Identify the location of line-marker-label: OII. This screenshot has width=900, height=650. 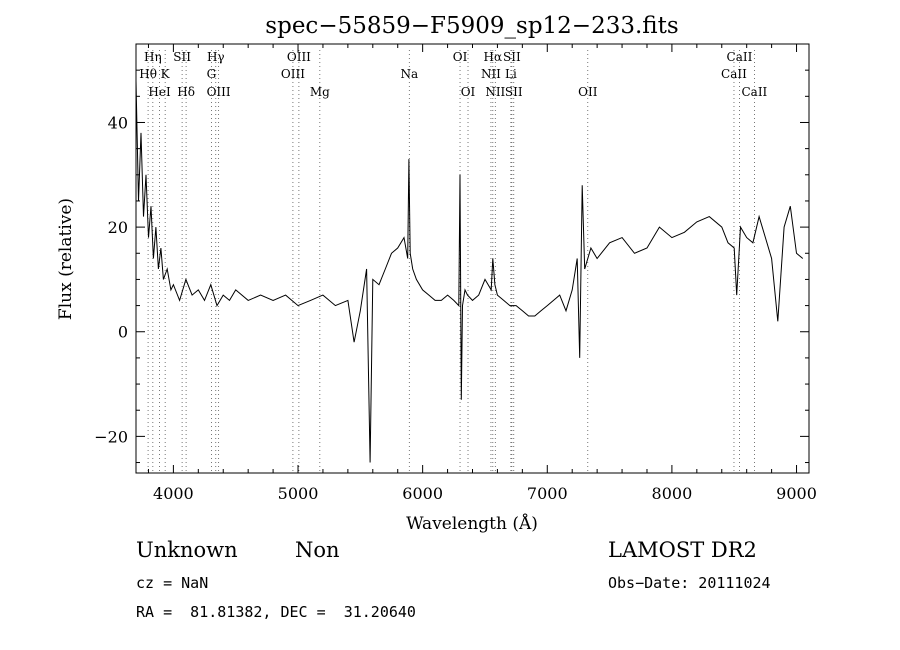
(588, 92).